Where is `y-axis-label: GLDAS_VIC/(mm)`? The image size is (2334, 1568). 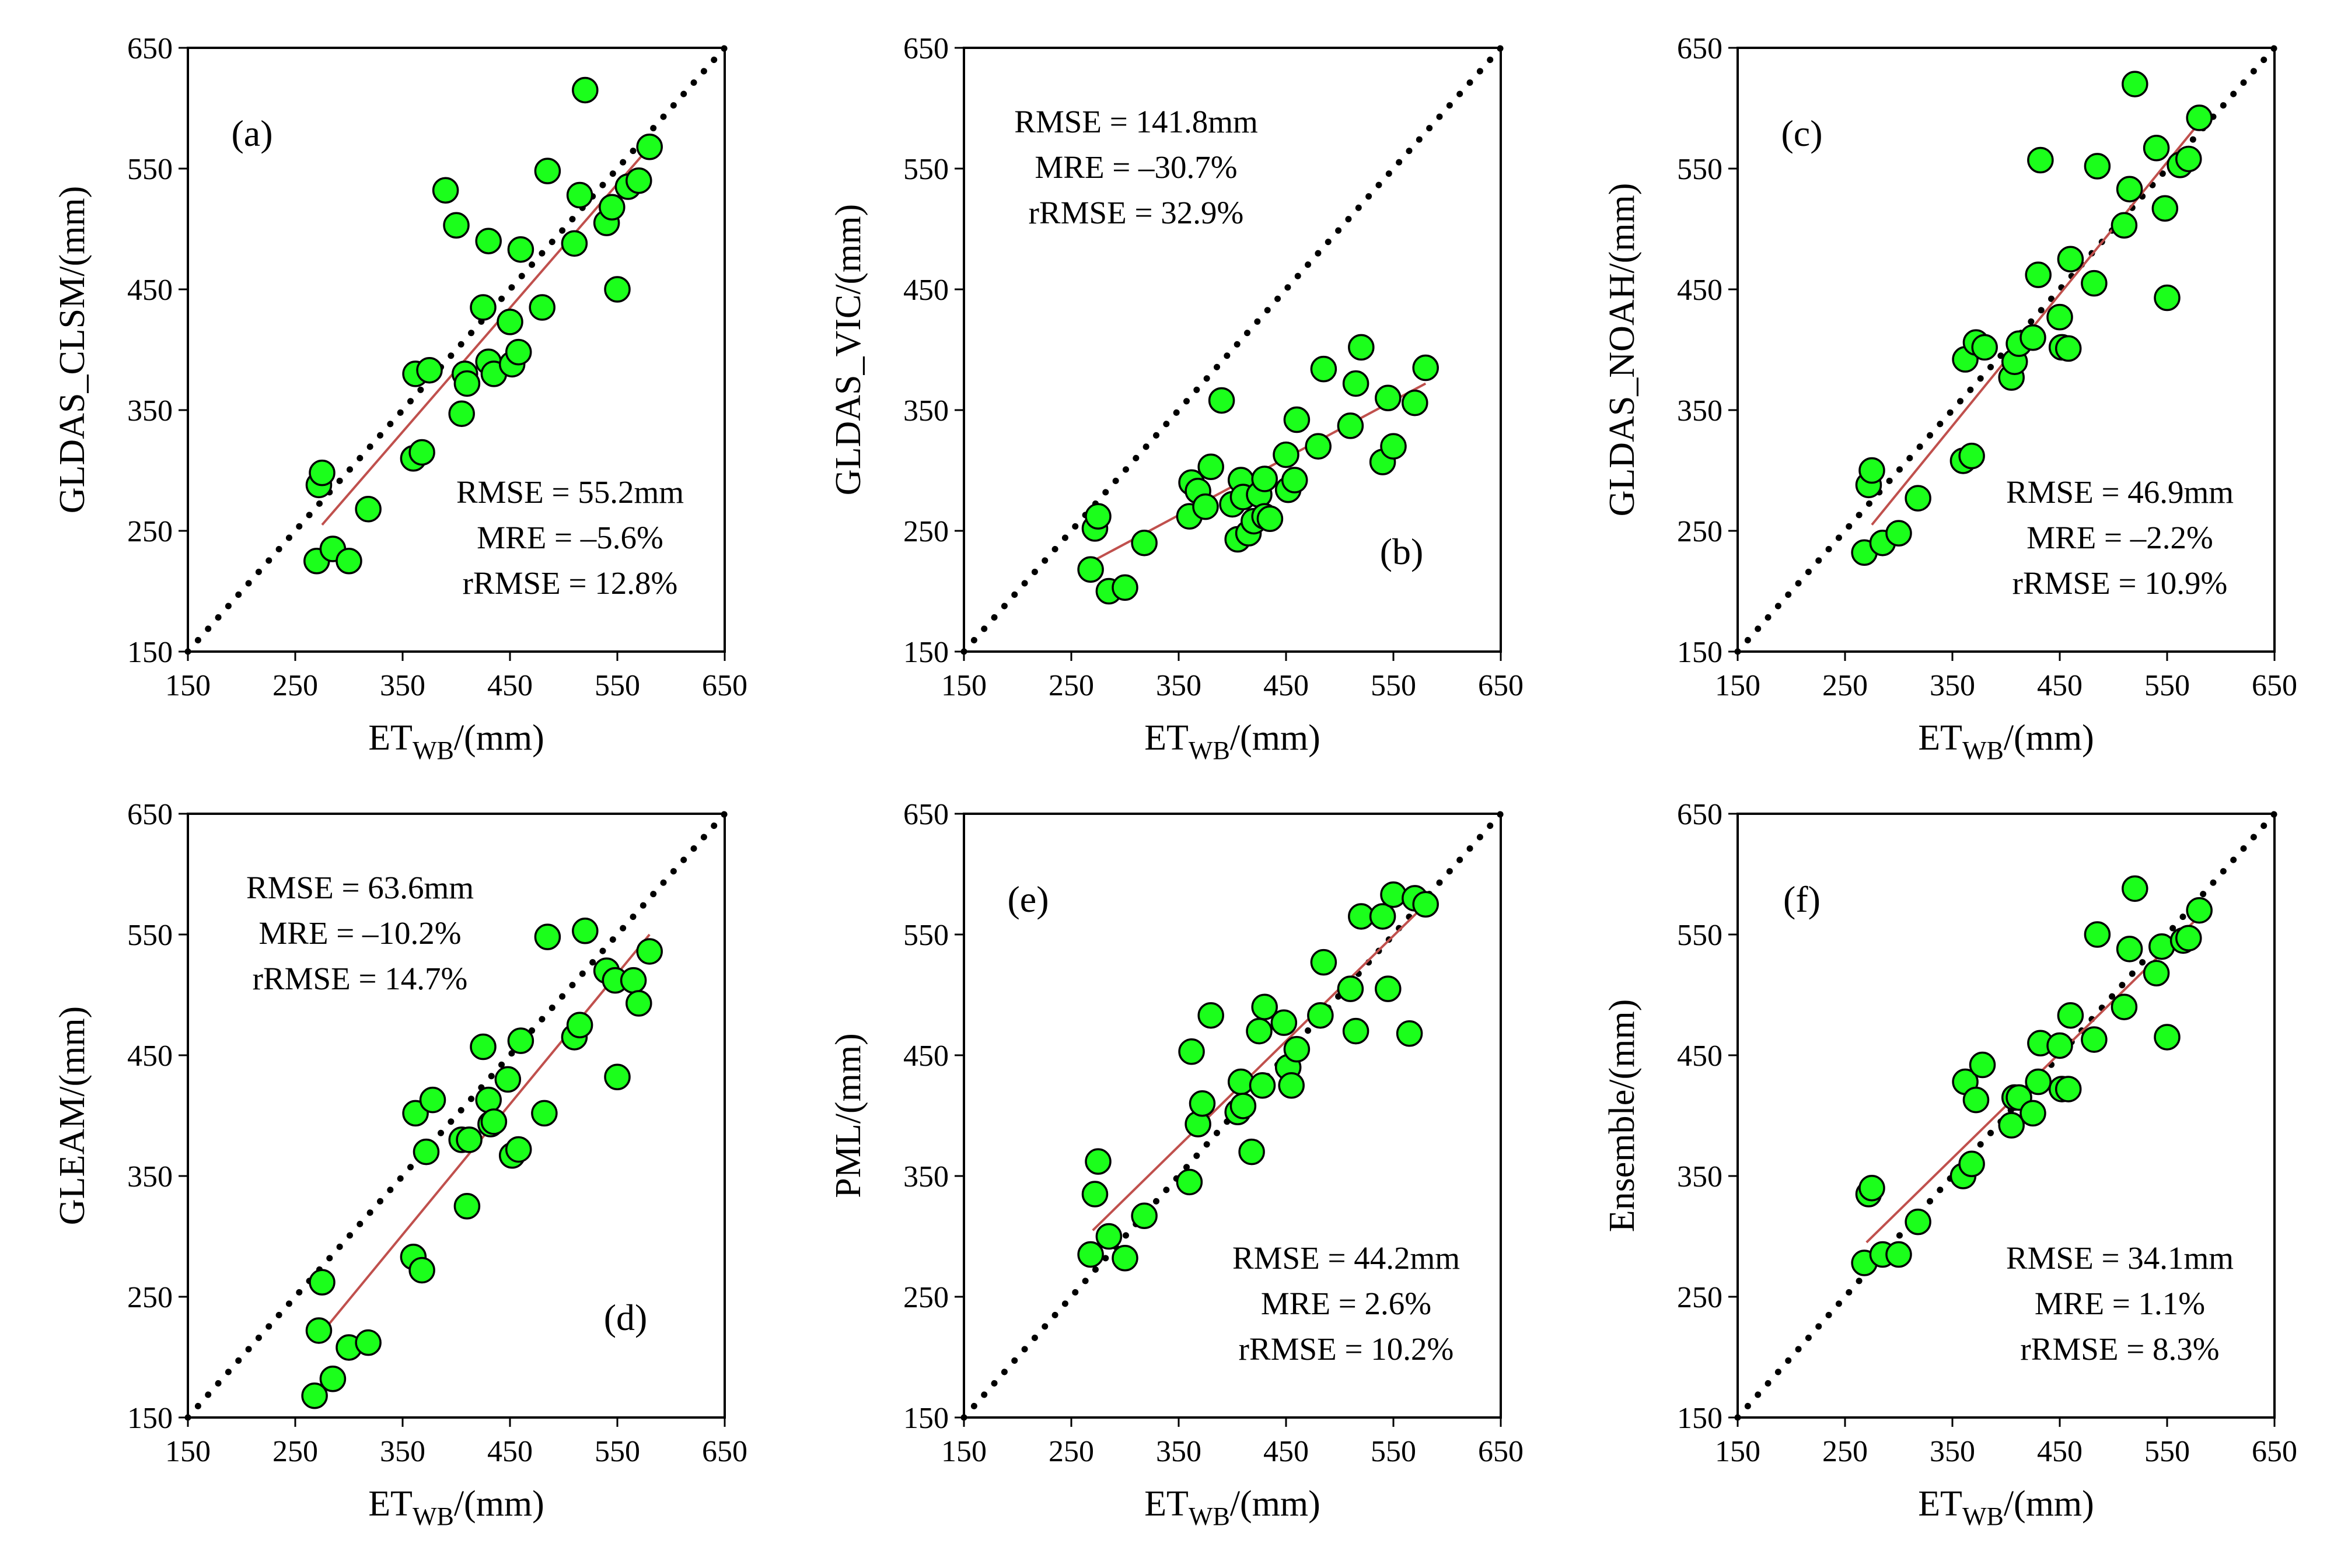
y-axis-label: GLDAS_VIC/(mm) is located at coordinates (848, 349).